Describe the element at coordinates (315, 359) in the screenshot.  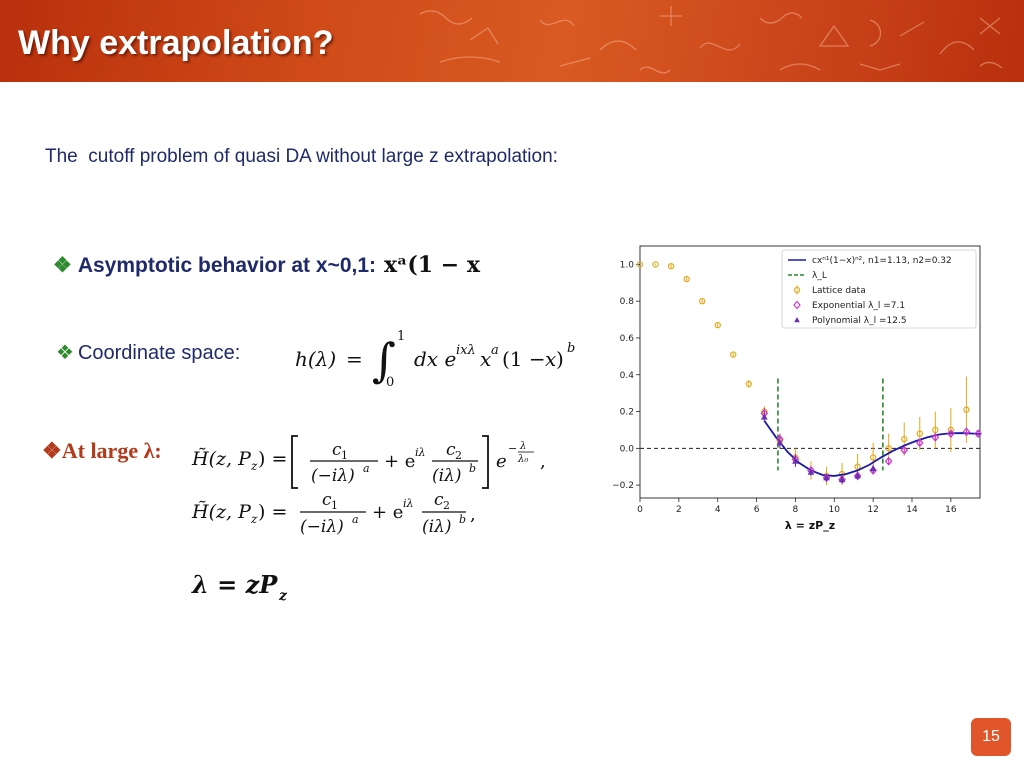
I see `svg-text: h(λ)` at that location.